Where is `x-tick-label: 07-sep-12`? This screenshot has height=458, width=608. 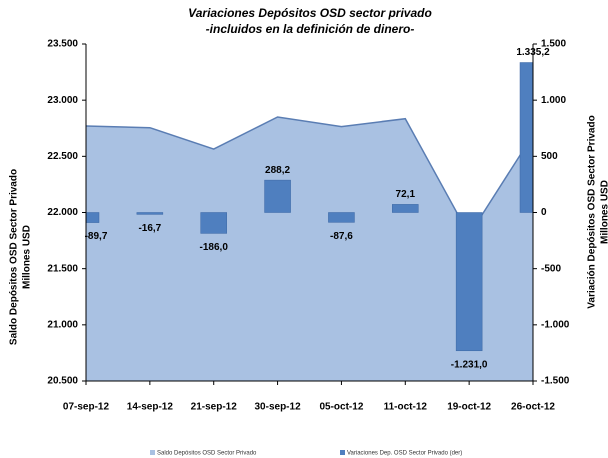 x-tick-label: 07-sep-12 is located at coordinates (86, 407).